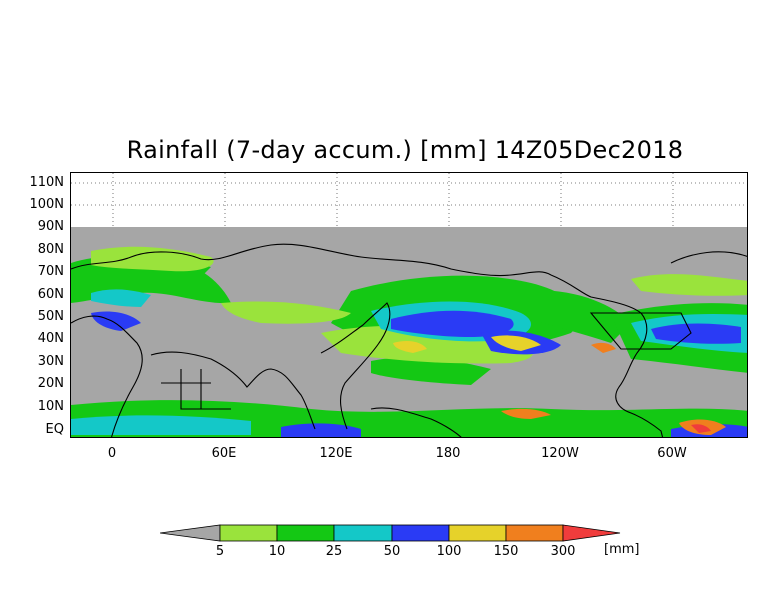 This screenshot has width=784, height=612. I want to click on lat-label-80n: 80N, so click(50, 249).